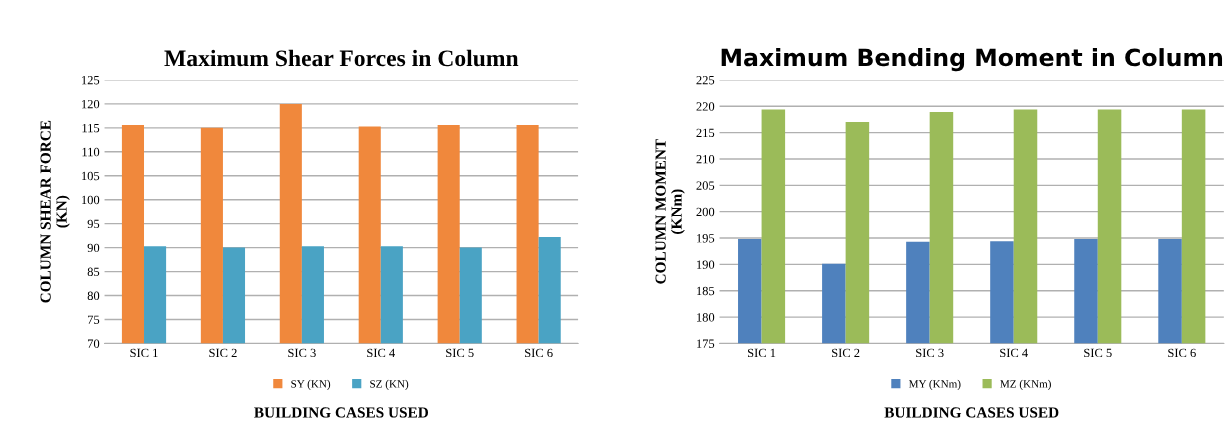  Describe the element at coordinates (705, 159) in the screenshot. I see `y-tick-label: 210` at that location.